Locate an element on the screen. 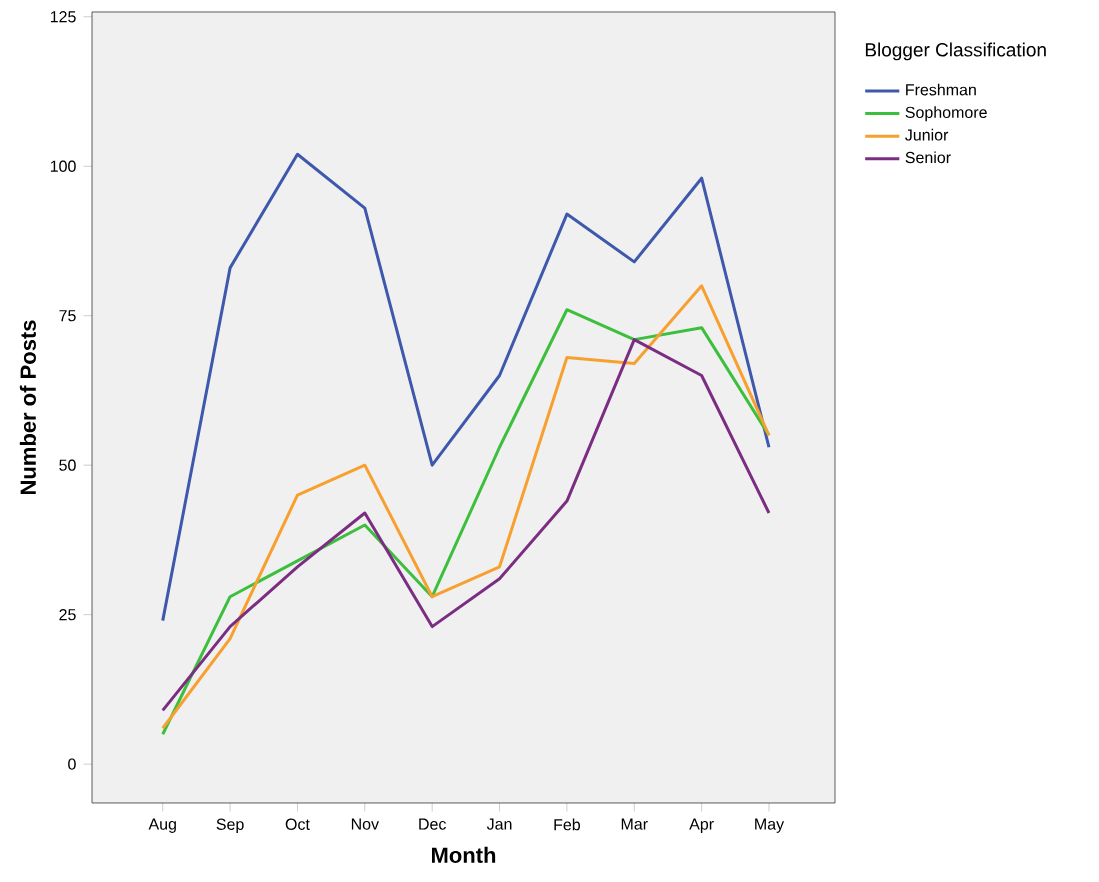  x-tick-label: Nov is located at coordinates (365, 824).